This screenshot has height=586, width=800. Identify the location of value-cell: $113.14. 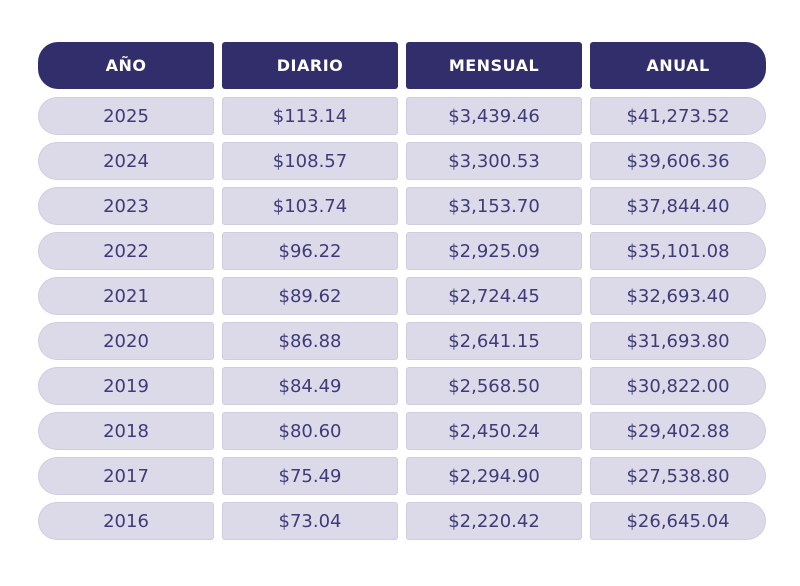
(310, 116).